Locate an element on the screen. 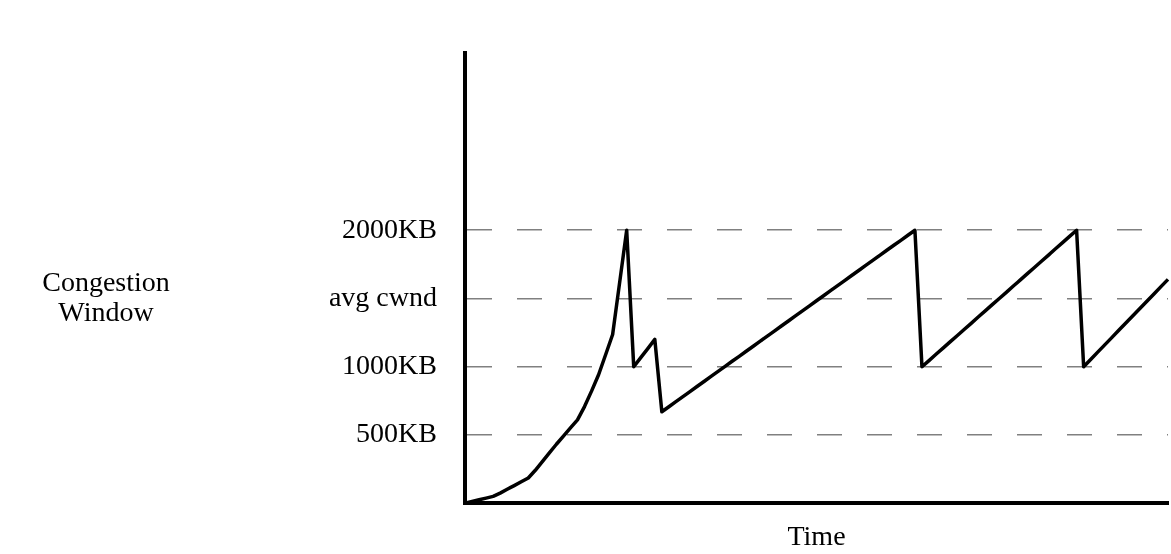  text: Congestion Window is located at coordinates (106, 296).